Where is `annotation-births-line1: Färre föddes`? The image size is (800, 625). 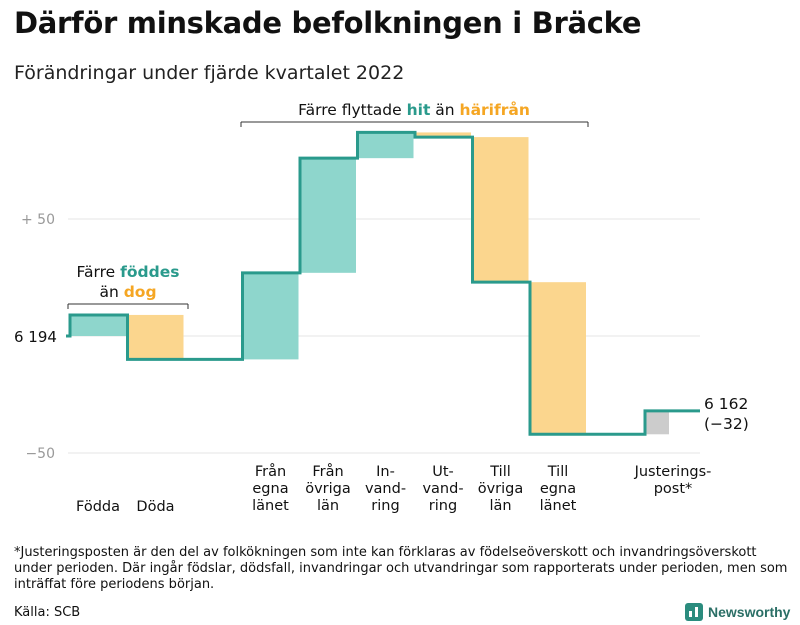
annotation-births-line1: Färre föddes is located at coordinates (128, 272).